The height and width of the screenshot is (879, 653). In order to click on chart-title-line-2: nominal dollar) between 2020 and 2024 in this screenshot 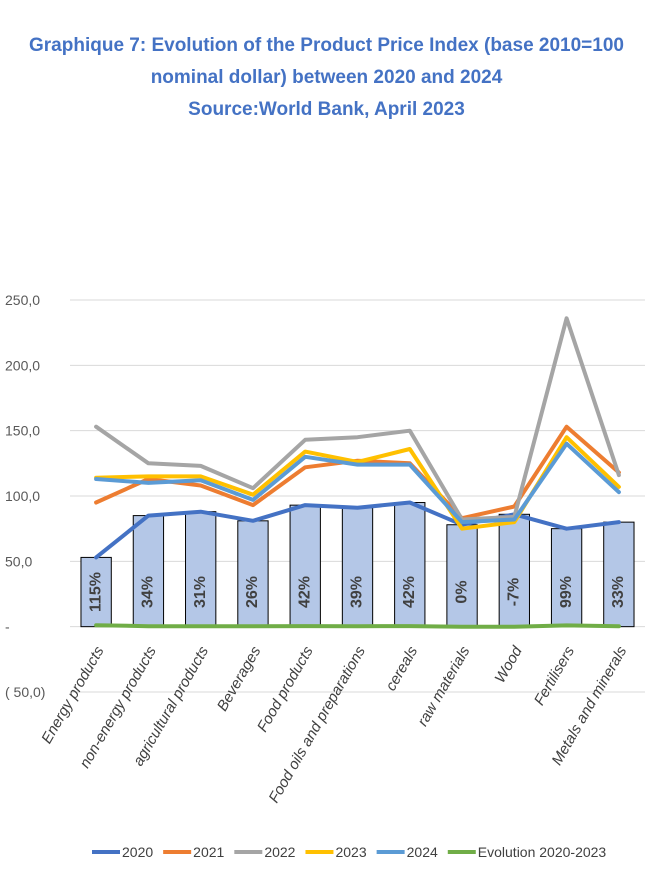, I will do `click(326, 77)`.